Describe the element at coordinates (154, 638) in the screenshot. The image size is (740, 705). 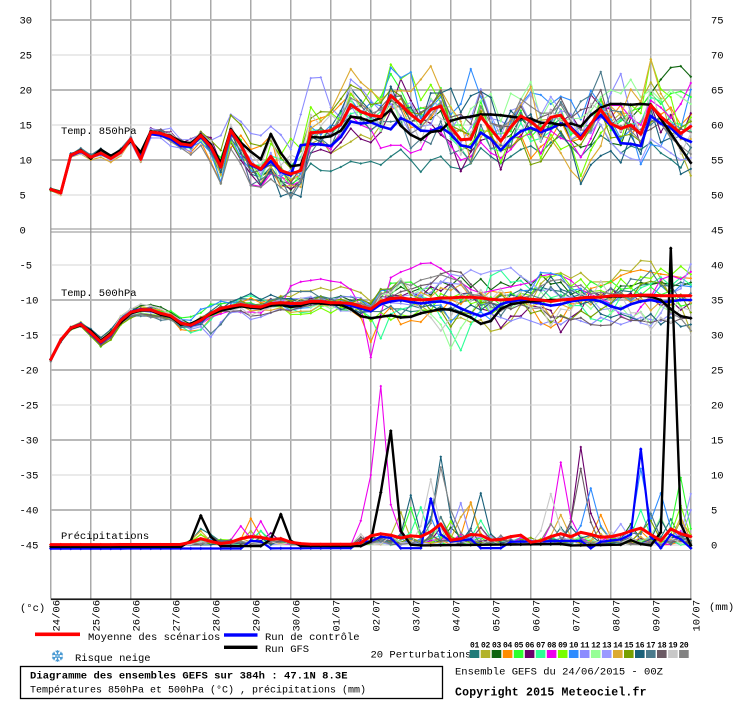
I see `svg-text: Moyenne des scénarios` at that location.